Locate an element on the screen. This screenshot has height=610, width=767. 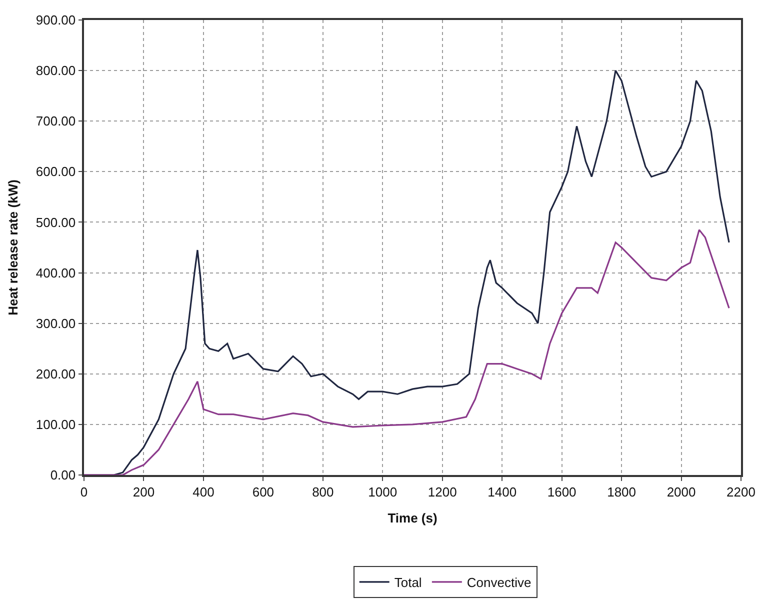
x-tick-label: 2200 is located at coordinates (741, 492).